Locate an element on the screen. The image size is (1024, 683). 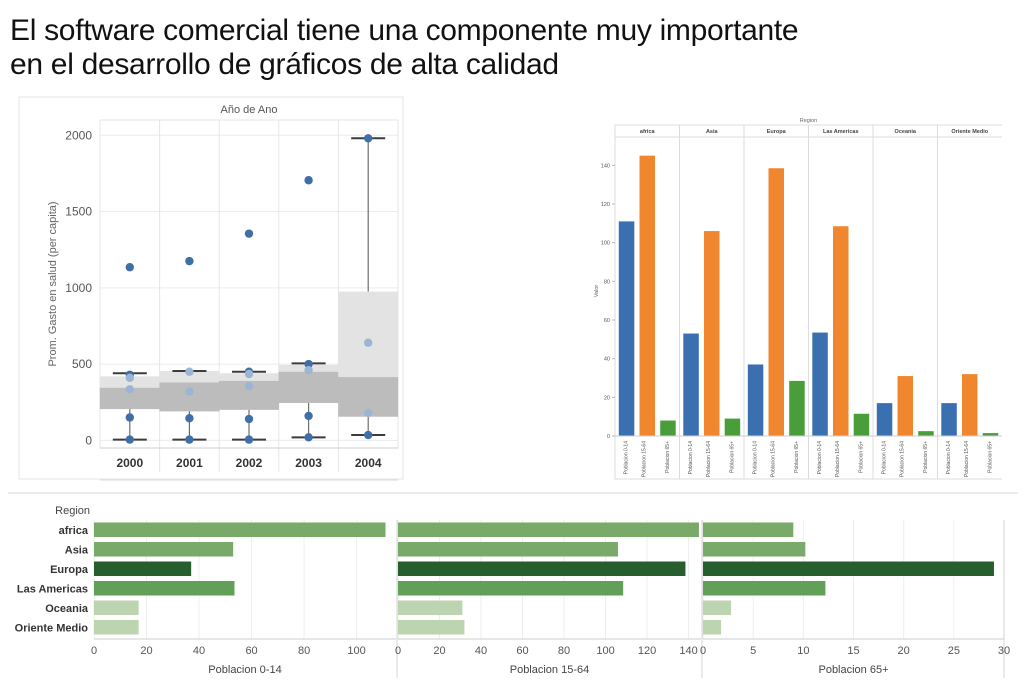
row-label: africa is located at coordinates (74, 531).